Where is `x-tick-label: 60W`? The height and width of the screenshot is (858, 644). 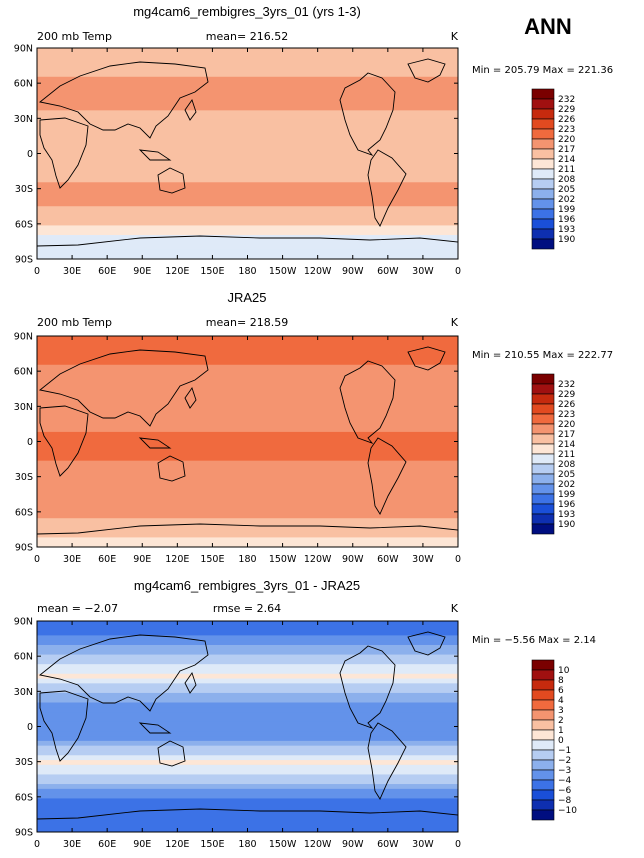
x-tick-label: 60W is located at coordinates (388, 844).